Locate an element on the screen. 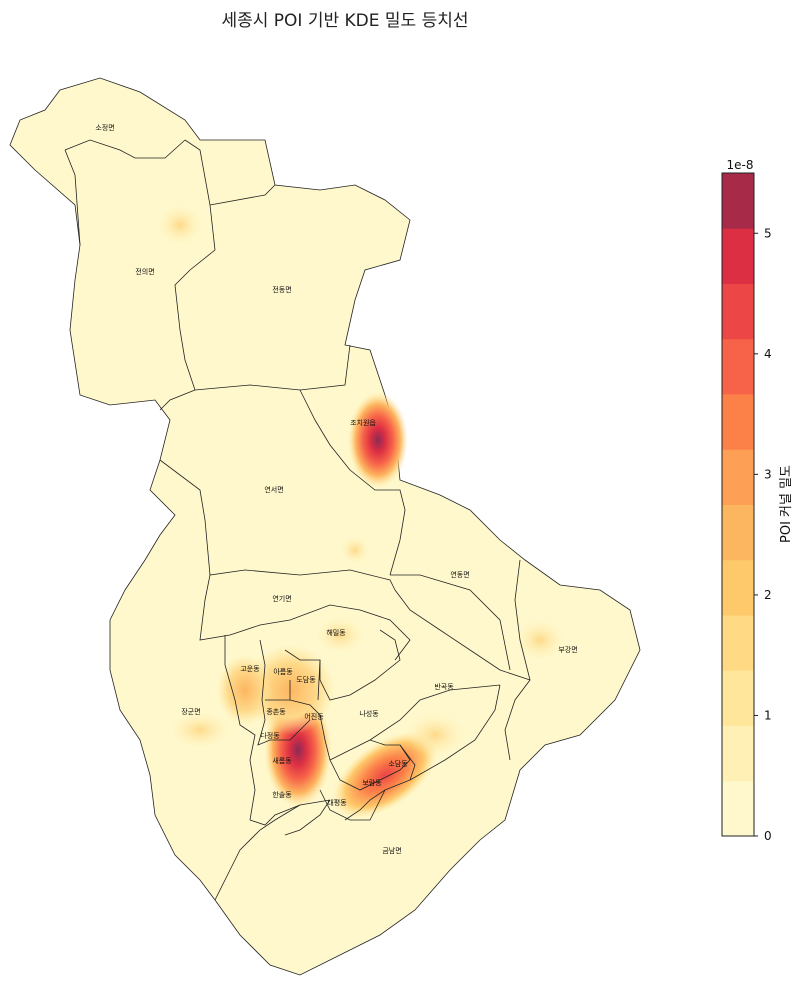 This screenshot has width=801, height=989. label-naseong: 나성동 is located at coordinates (369, 713).